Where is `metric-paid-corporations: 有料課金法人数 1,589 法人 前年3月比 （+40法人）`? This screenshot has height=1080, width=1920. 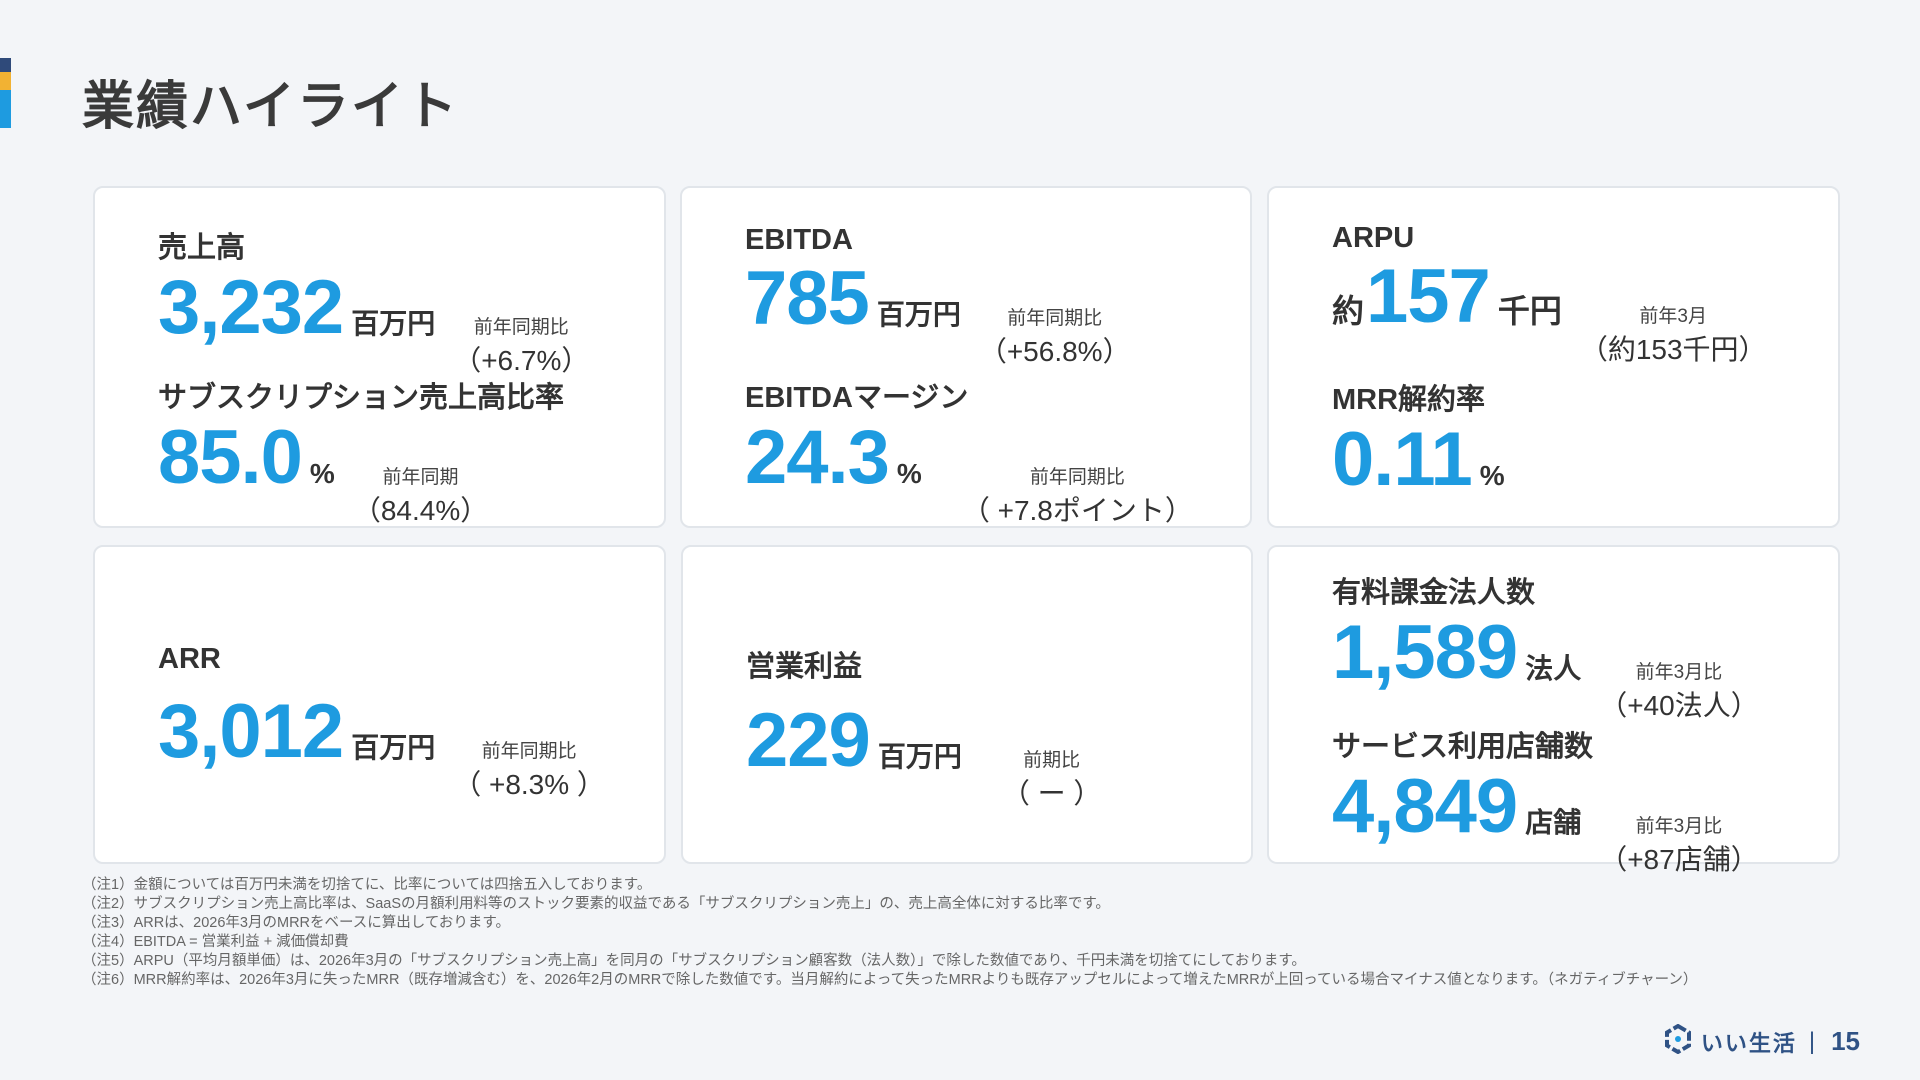
metric-paid-corporations: 有料課金法人数 1,589 法人 前年3月比 （+40法人） is located at coordinates (1545, 646).